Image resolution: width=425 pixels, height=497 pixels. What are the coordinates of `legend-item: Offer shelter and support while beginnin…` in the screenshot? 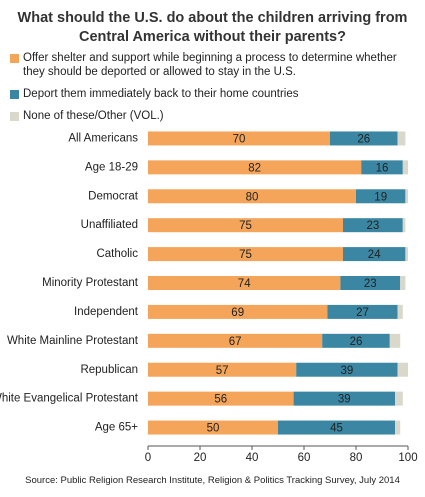 It's located at (210, 65).